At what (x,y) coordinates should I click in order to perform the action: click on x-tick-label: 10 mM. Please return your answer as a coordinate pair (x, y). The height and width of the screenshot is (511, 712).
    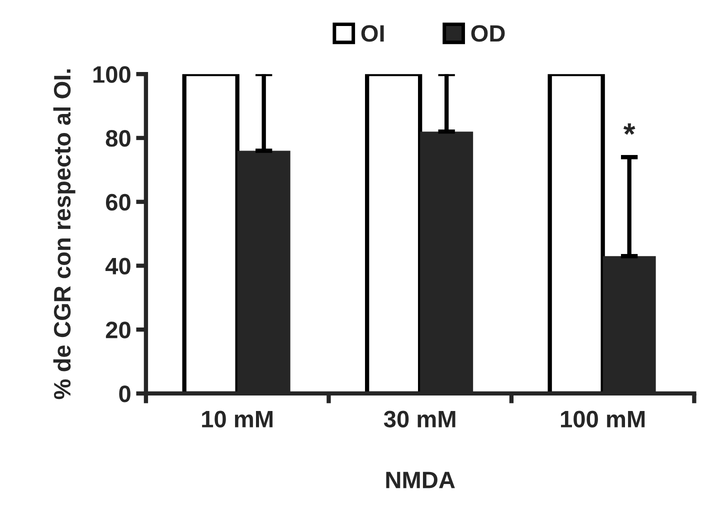
    Looking at the image, I should click on (237, 419).